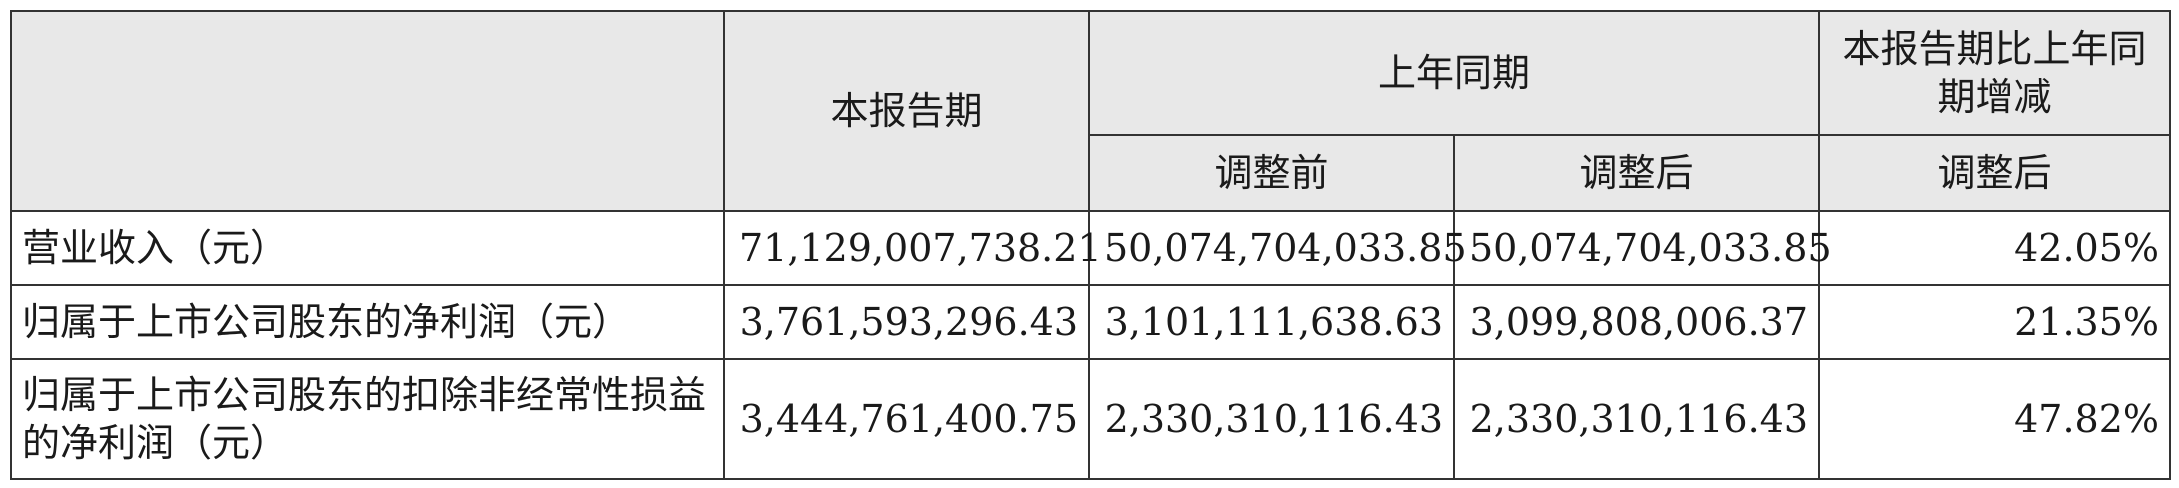 The height and width of the screenshot is (488, 2179). Describe the element at coordinates (367, 322) in the screenshot. I see `row-label: 归属于上市公司股东的净利润（元）` at that location.